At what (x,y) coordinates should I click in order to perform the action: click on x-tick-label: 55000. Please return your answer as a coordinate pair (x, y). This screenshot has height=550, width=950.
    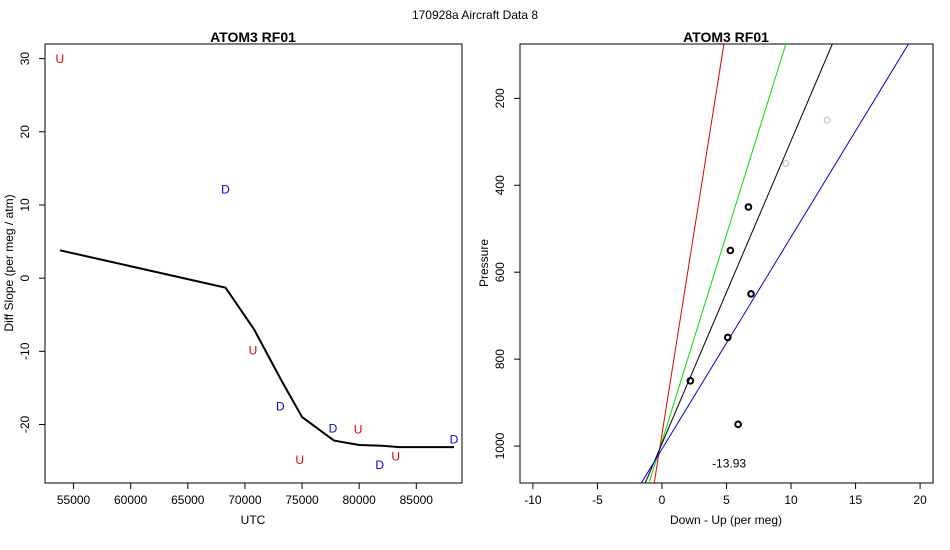
    Looking at the image, I should click on (74, 500).